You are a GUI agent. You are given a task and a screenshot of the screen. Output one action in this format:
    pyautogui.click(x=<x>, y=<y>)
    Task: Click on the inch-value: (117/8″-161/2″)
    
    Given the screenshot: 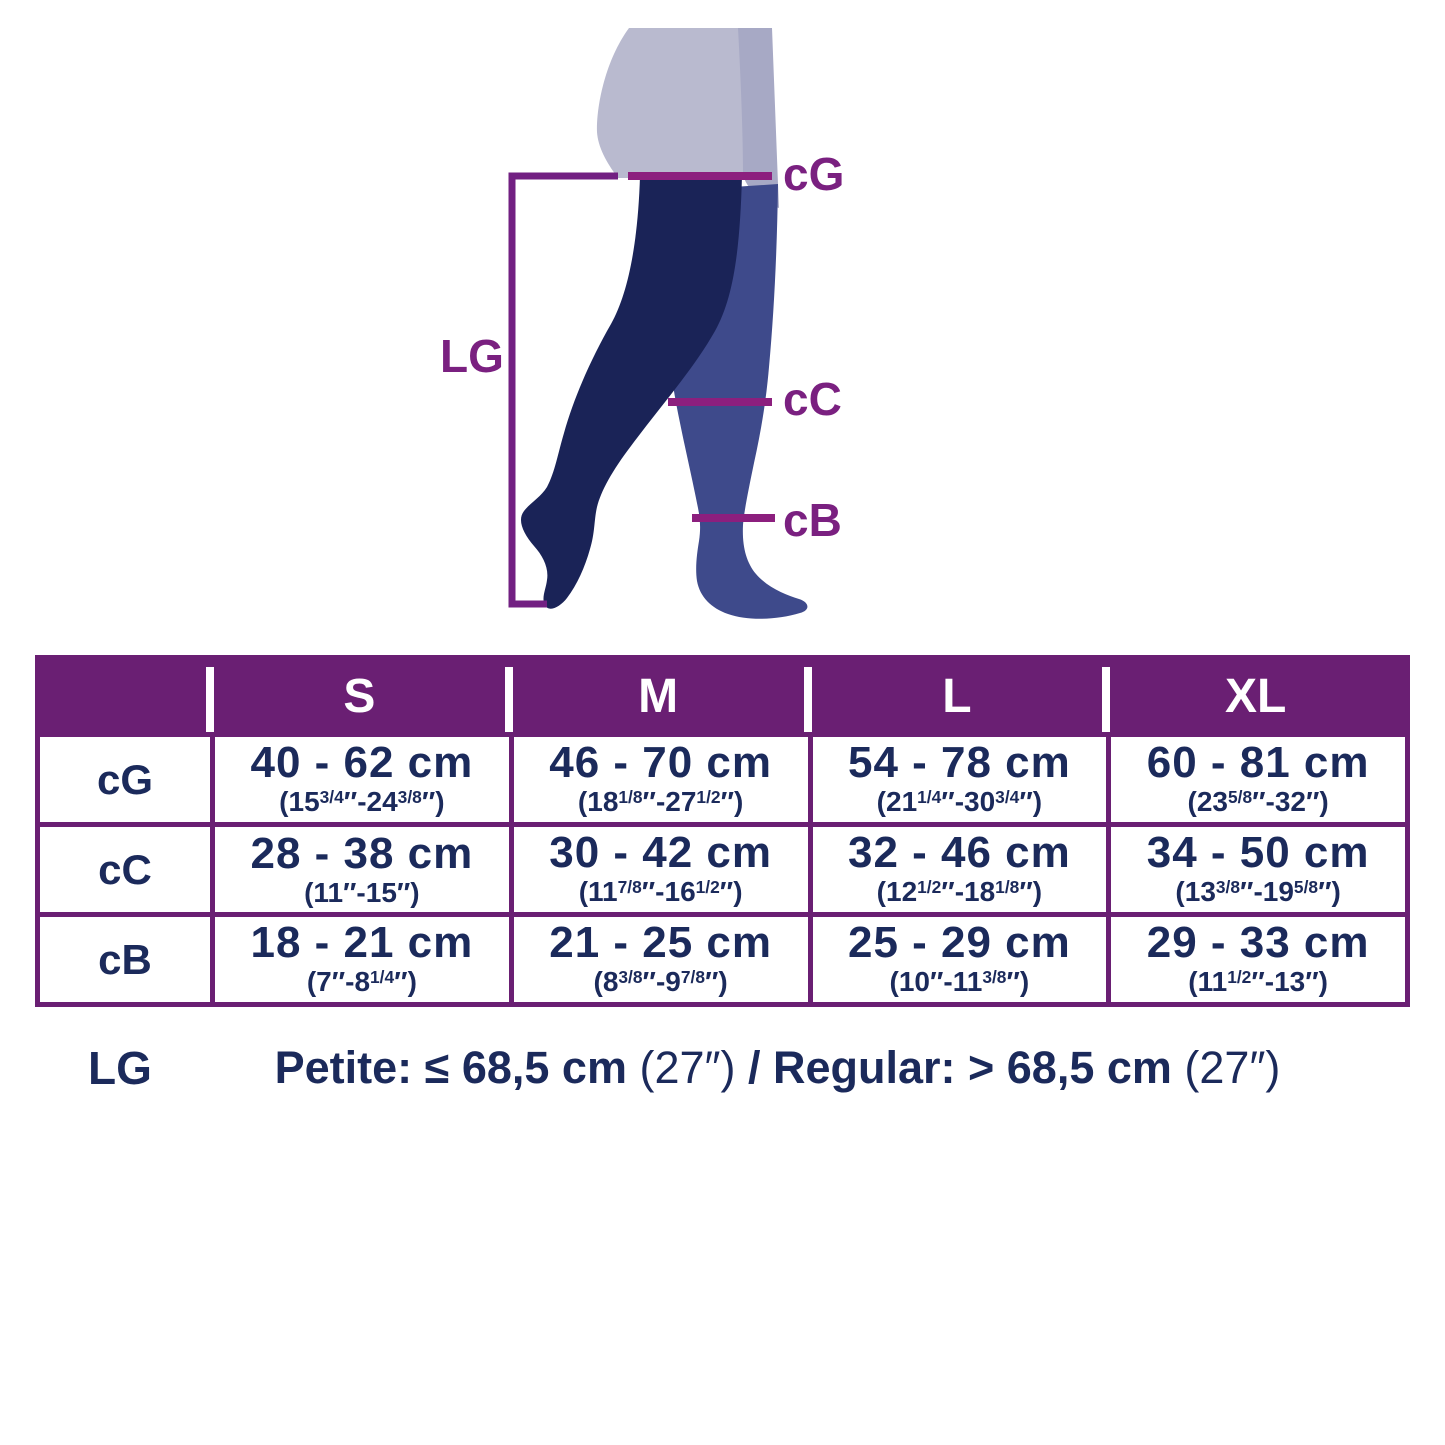 What is the action you would take?
    pyautogui.click(x=660, y=891)
    